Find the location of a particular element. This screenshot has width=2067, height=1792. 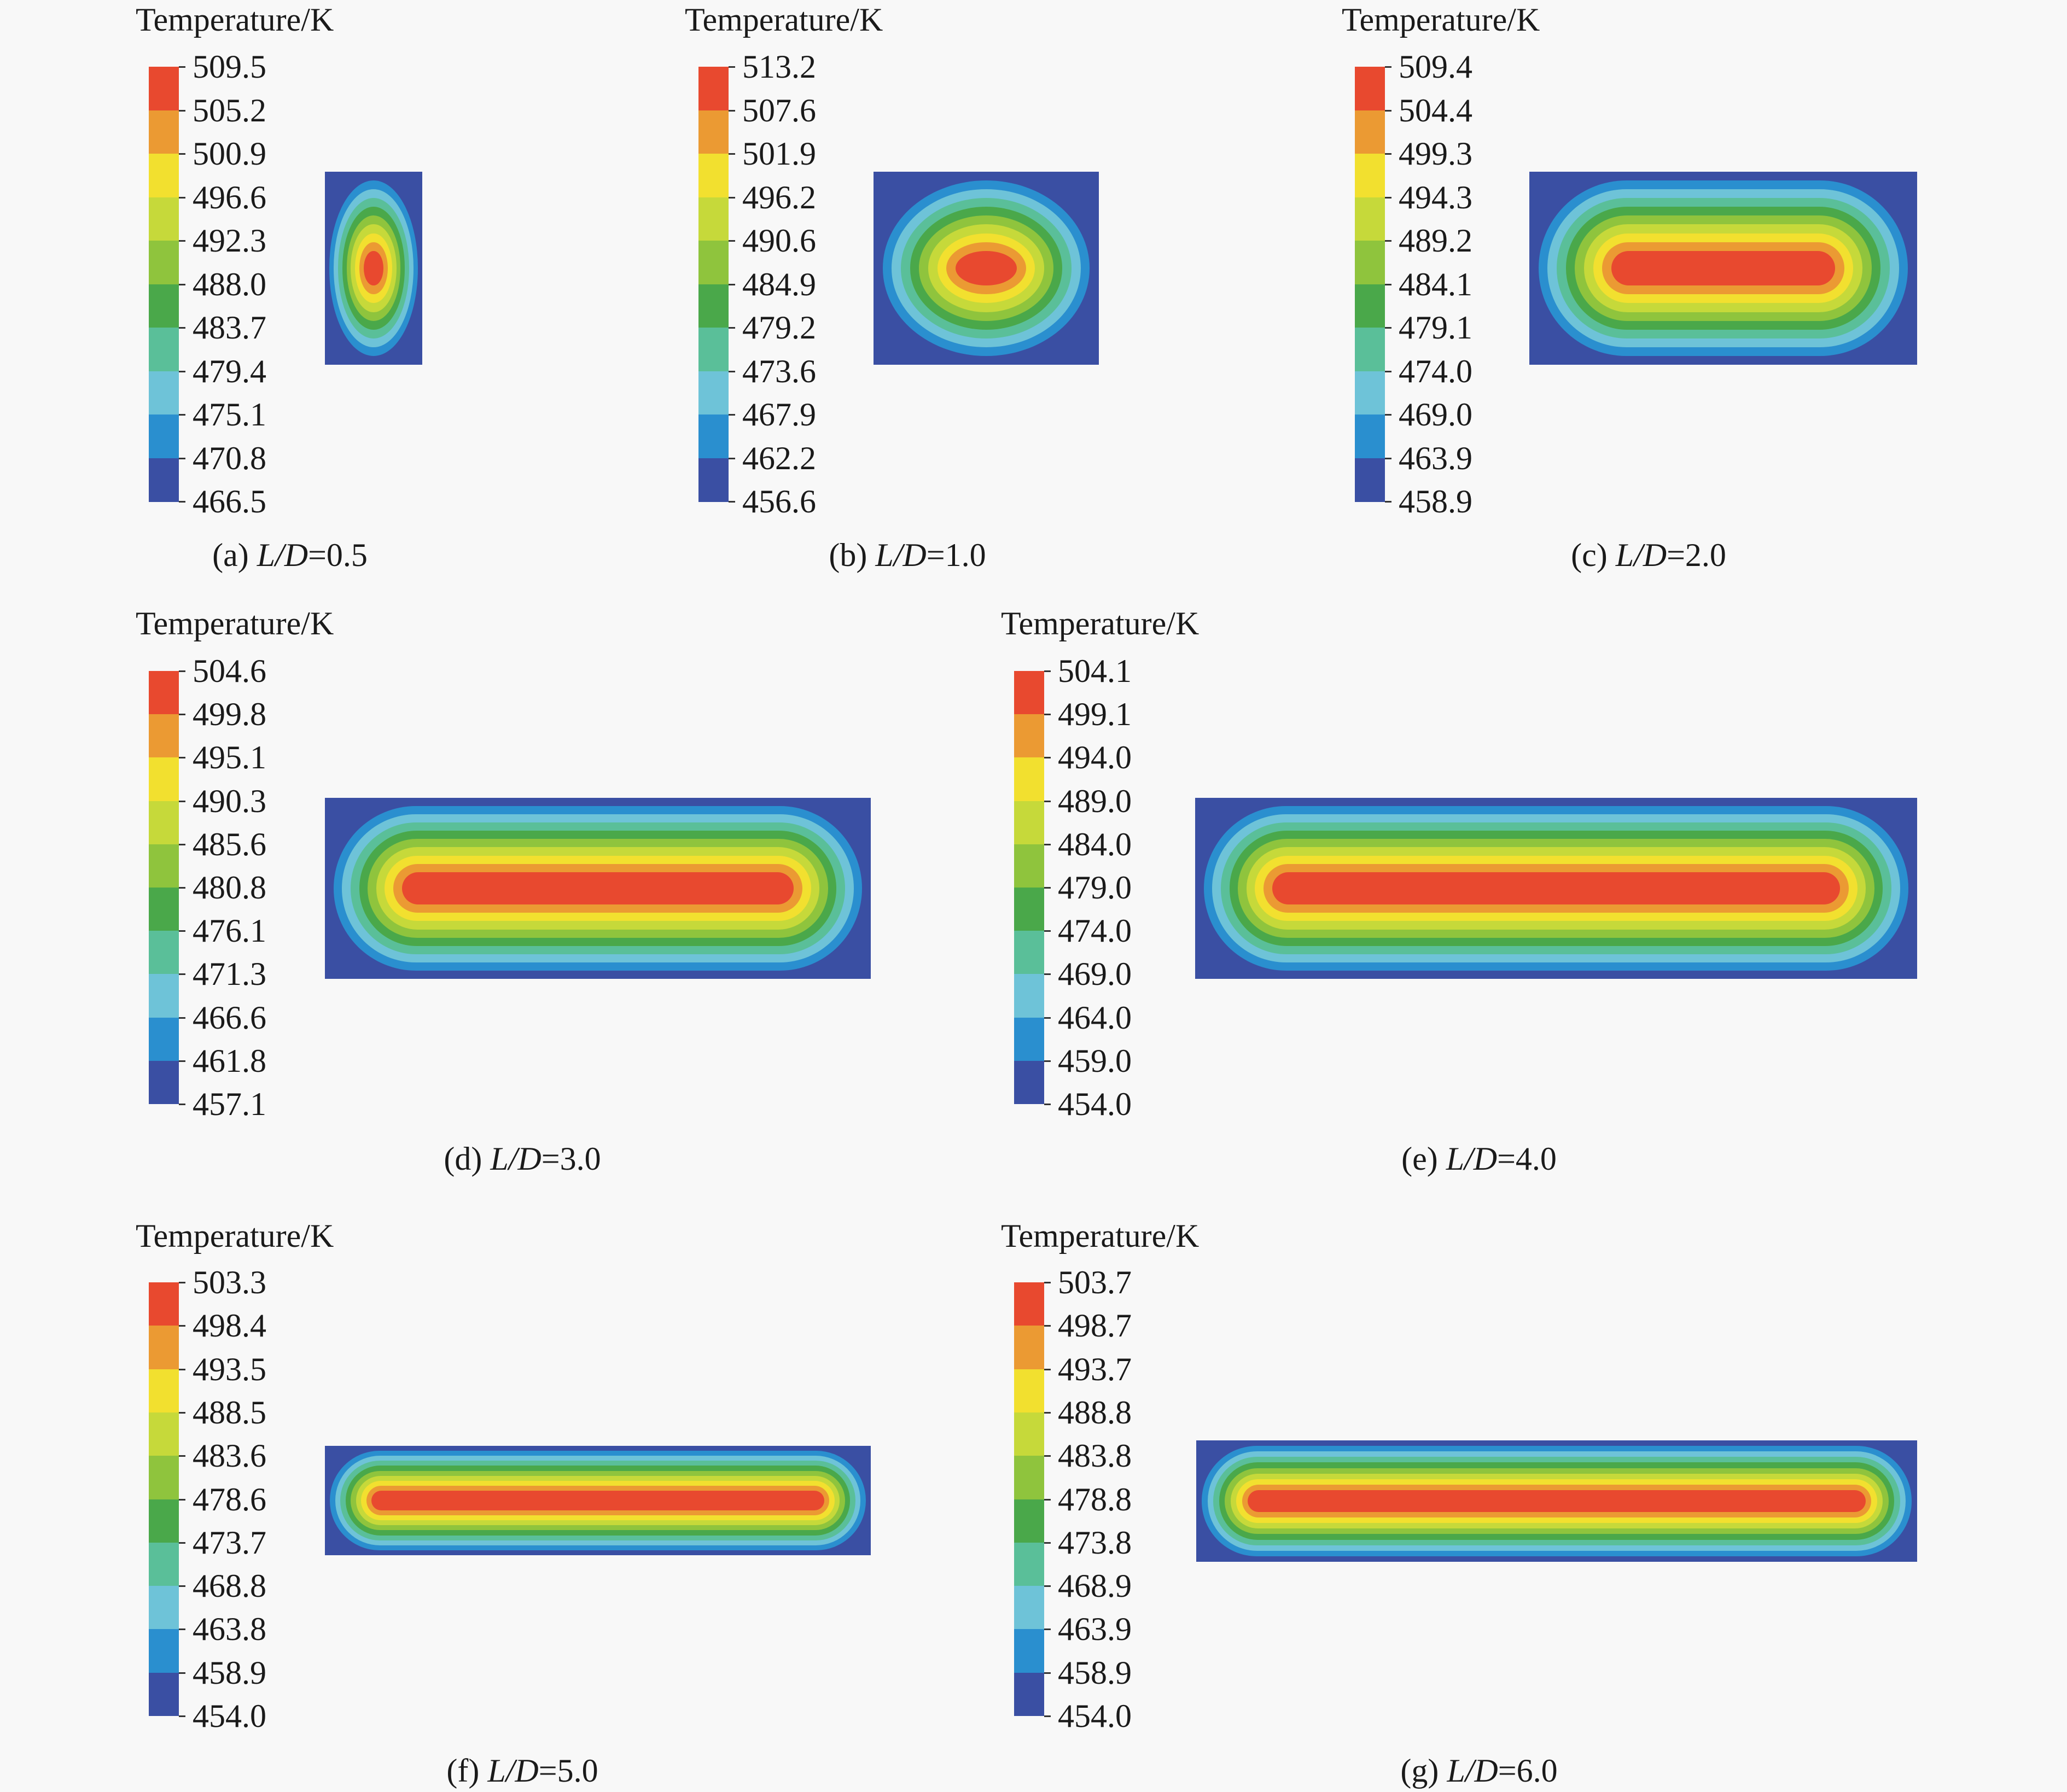

colorbar-tick-label: 492.3 is located at coordinates (229, 241).